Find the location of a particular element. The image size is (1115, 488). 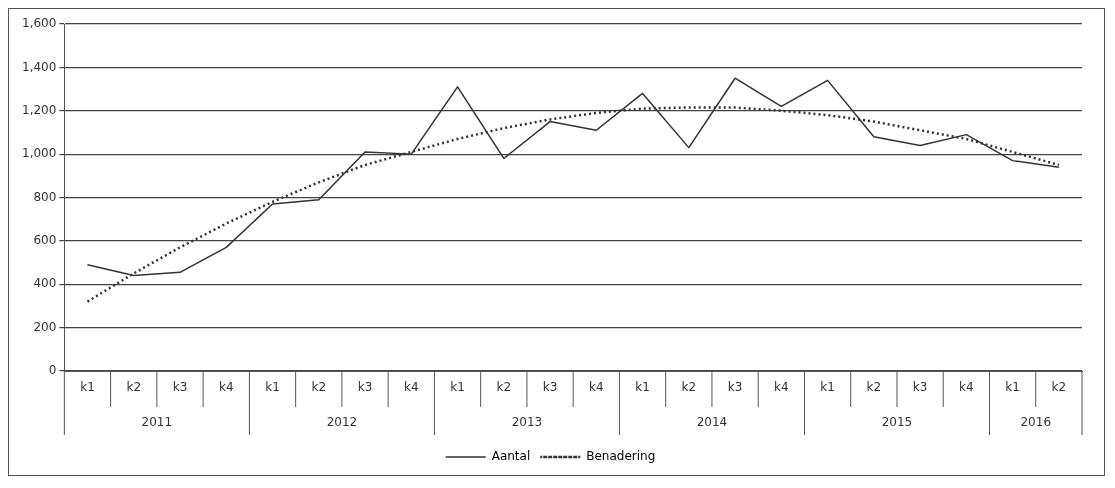

y-tick-label: 1,000 is located at coordinates (39, 153).